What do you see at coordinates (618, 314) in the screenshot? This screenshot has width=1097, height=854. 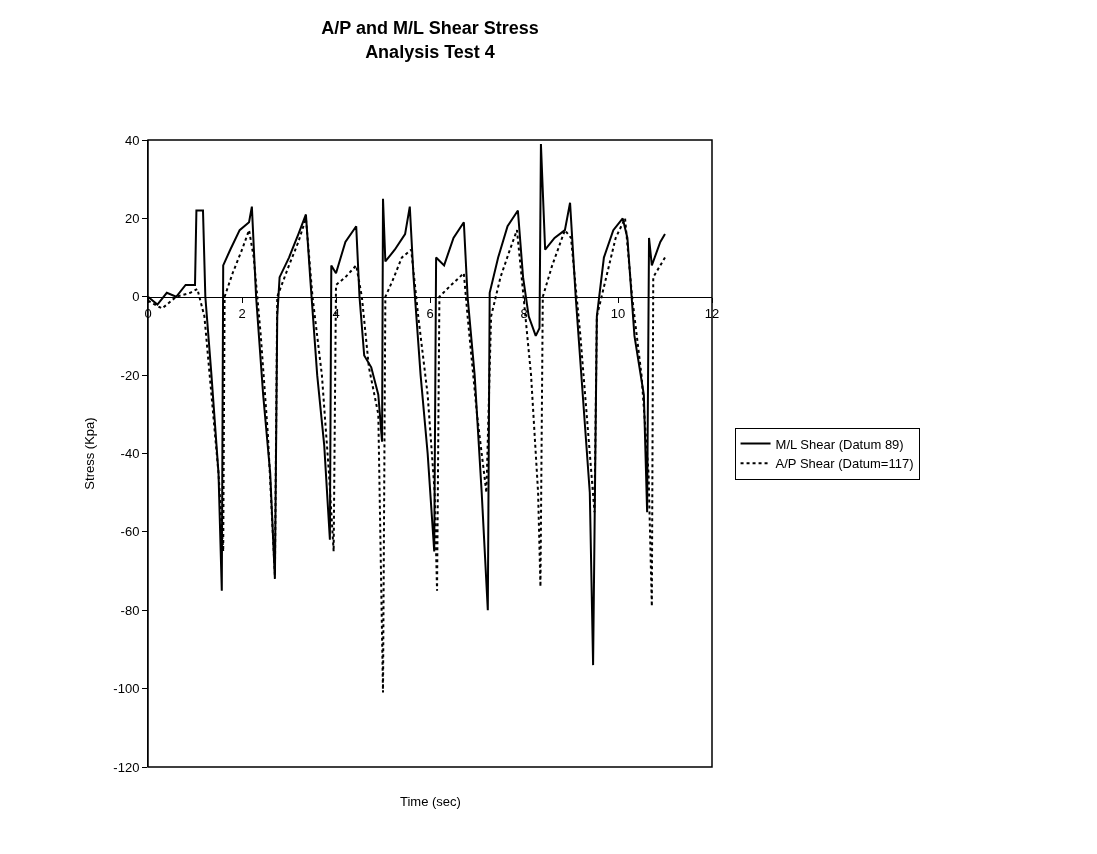 I see `x-tick-label: 10` at bounding box center [618, 314].